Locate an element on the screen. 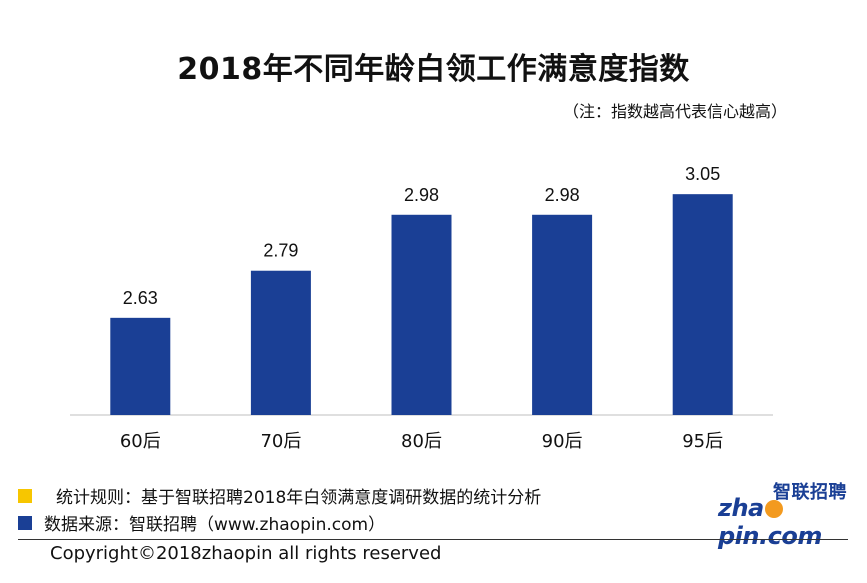 This screenshot has height=583, width=867. data-label-4: 2.98 is located at coordinates (562, 195).